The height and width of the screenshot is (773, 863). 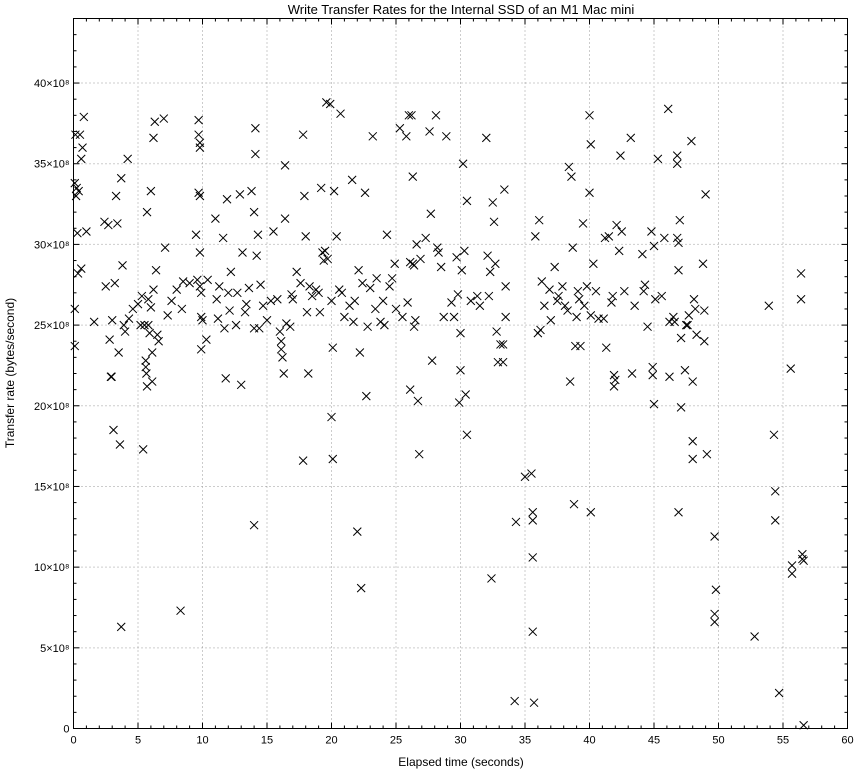 What do you see at coordinates (267, 741) in the screenshot?
I see `x-tick-label: 15` at bounding box center [267, 741].